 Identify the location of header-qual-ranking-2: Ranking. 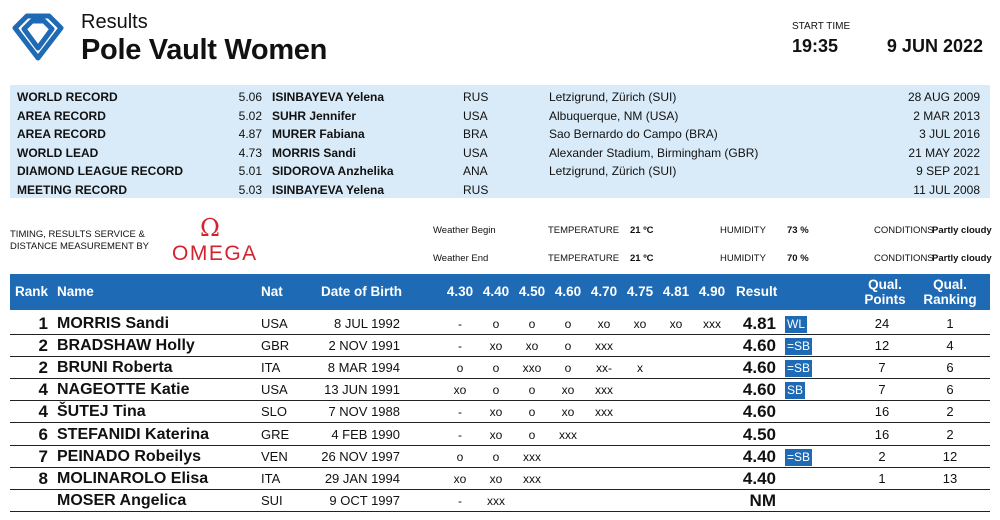
(950, 299).